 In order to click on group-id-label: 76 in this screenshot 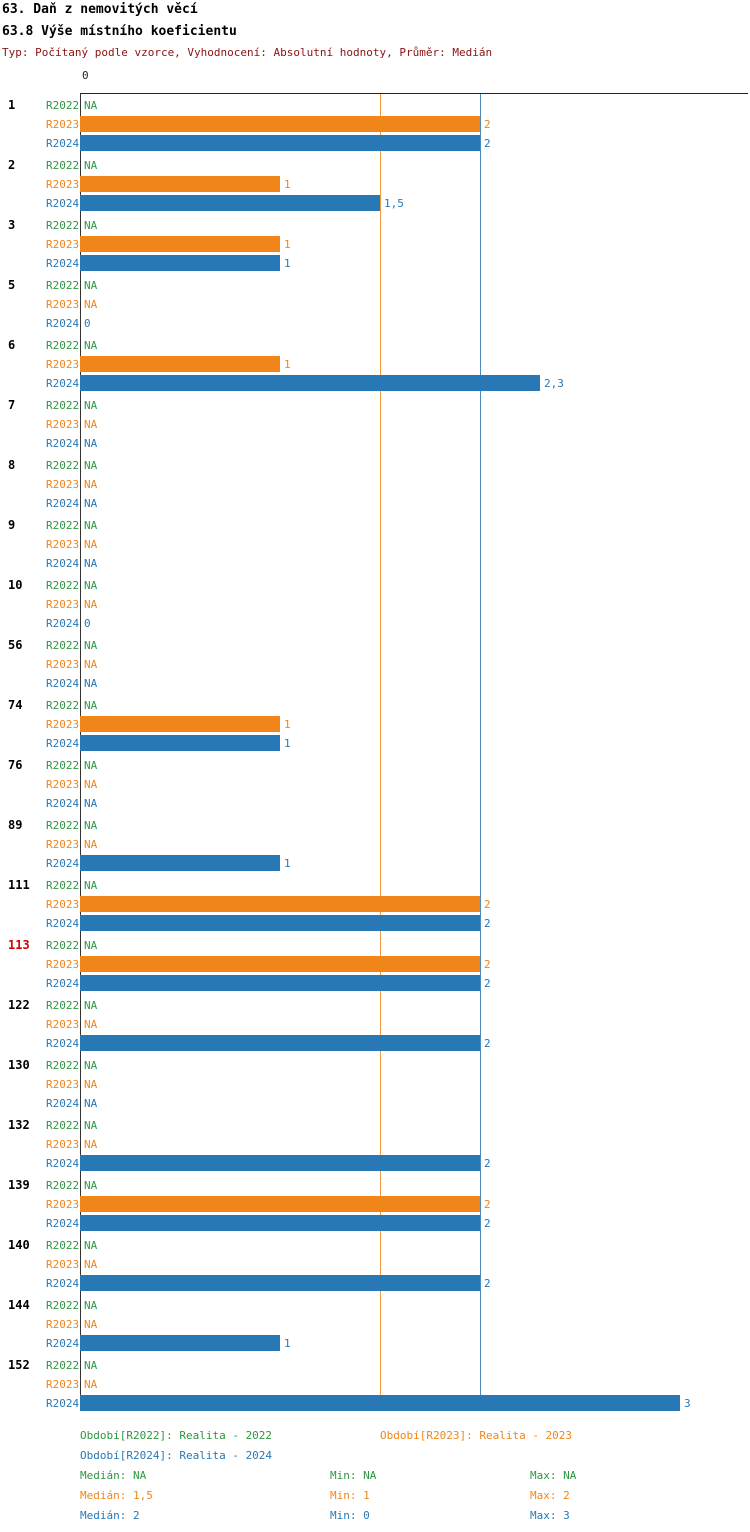, I will do `click(15, 765)`.